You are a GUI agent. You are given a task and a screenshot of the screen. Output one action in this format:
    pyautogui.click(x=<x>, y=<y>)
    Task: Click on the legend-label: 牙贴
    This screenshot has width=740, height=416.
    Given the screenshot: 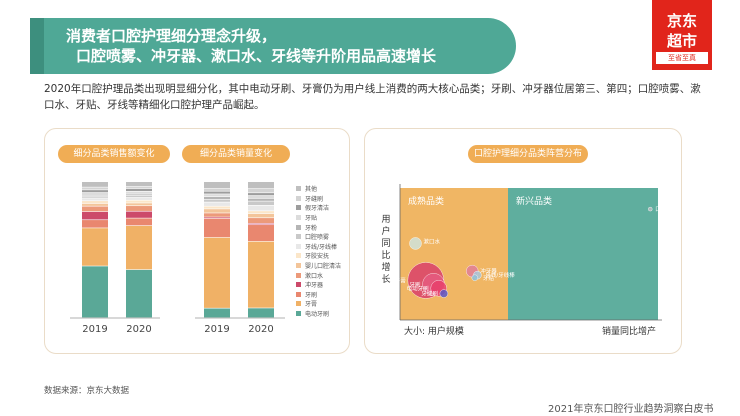 What is the action you would take?
    pyautogui.click(x=311, y=219)
    